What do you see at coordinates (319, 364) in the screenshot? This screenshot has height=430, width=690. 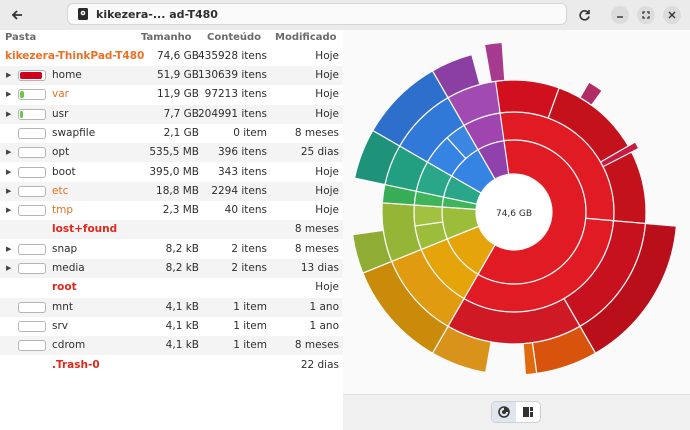 I see `folder-modified: 22 dias` at bounding box center [319, 364].